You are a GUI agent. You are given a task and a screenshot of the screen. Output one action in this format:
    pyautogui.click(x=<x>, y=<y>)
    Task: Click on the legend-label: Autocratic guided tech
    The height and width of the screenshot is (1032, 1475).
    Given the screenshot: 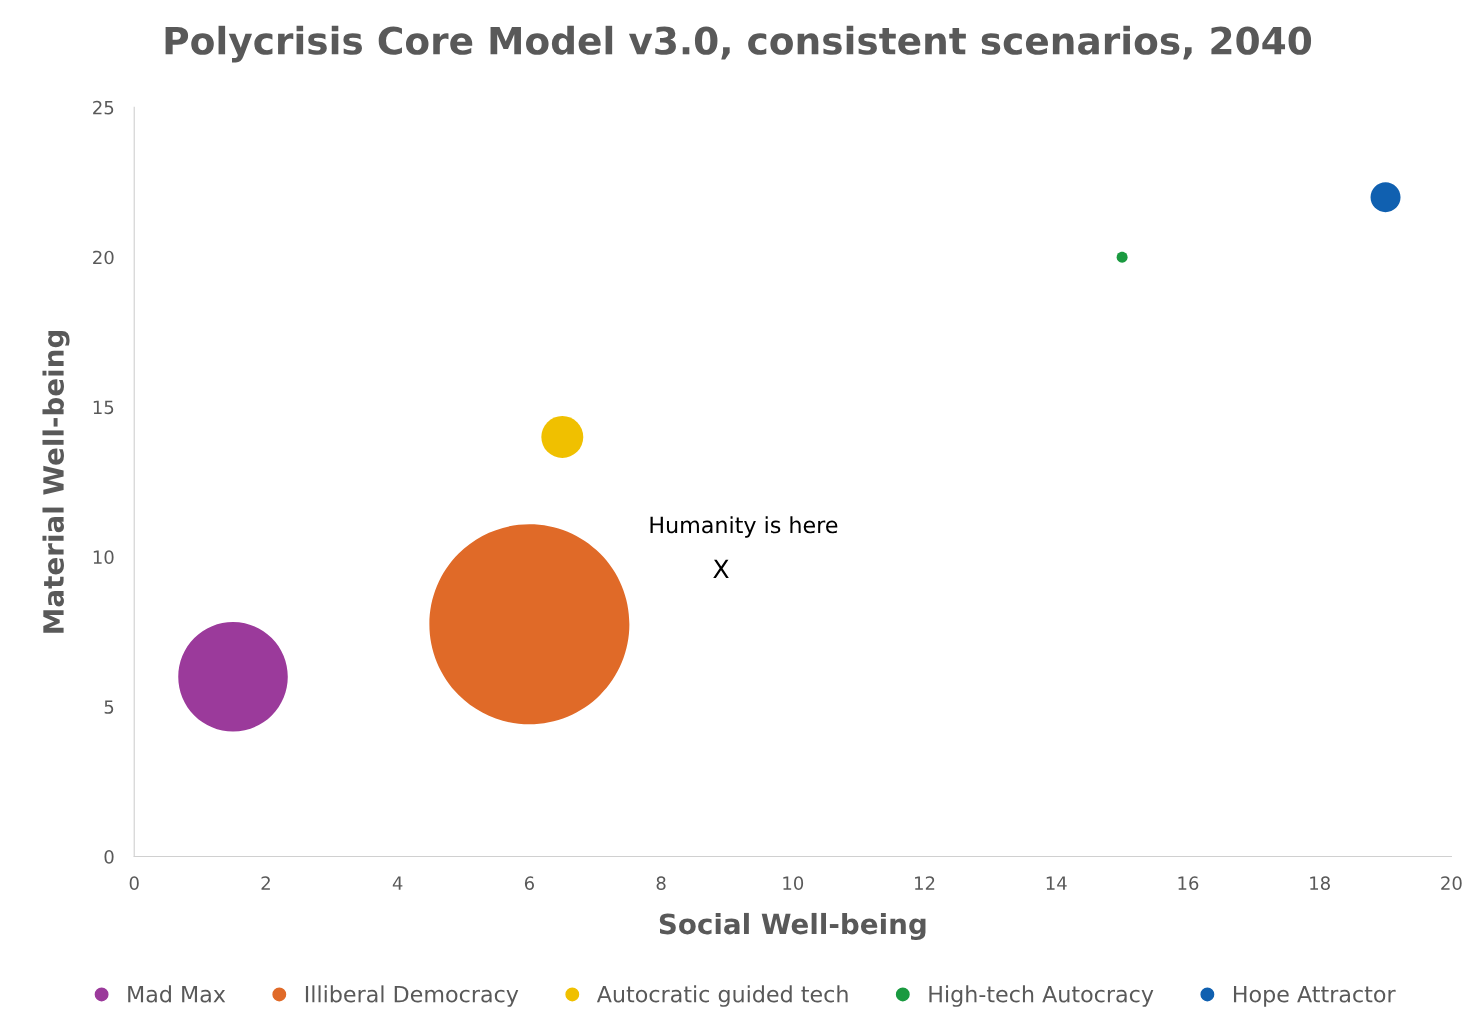 What is the action you would take?
    pyautogui.click(x=722, y=996)
    